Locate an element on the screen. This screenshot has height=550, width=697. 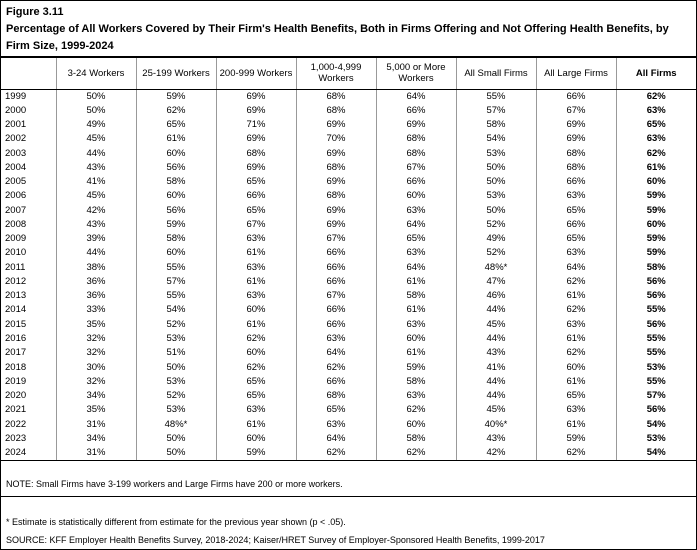
column-header: All Large Firms is located at coordinates (575, 74).